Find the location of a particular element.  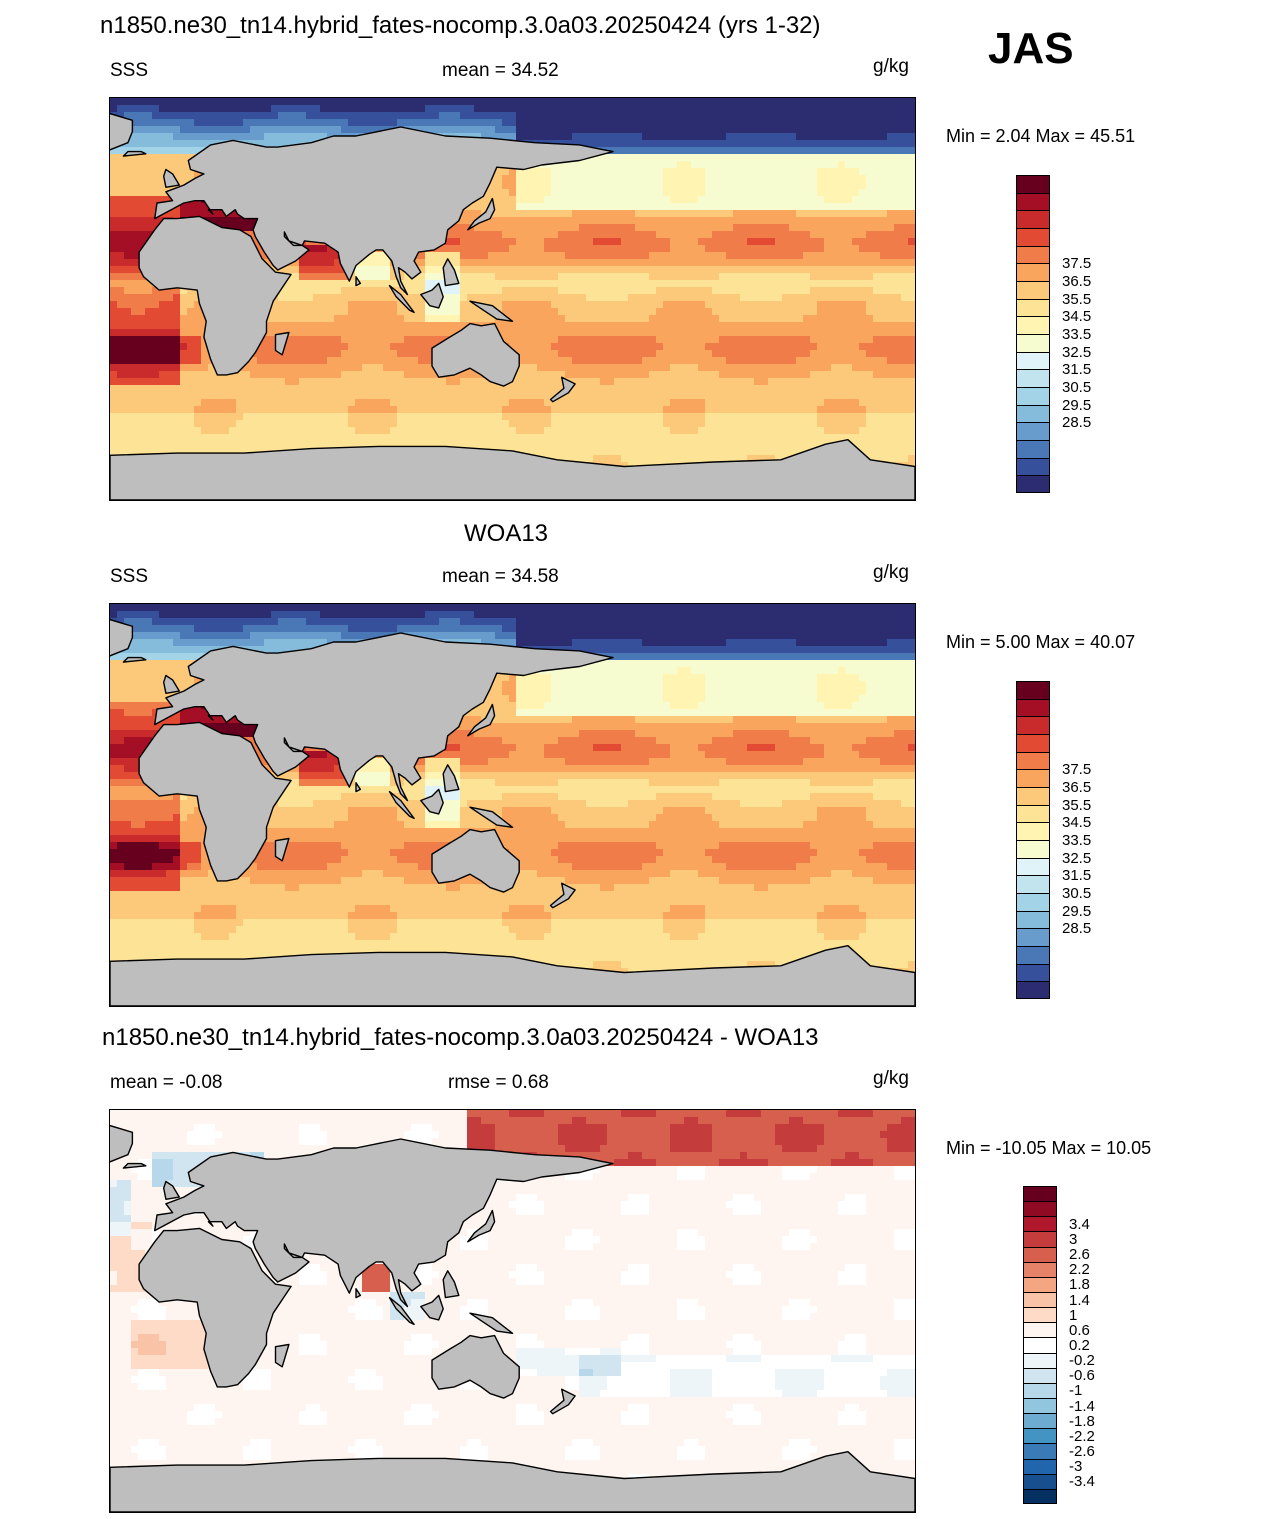

colorbar-tick-label: 36.5 is located at coordinates (1076, 787).